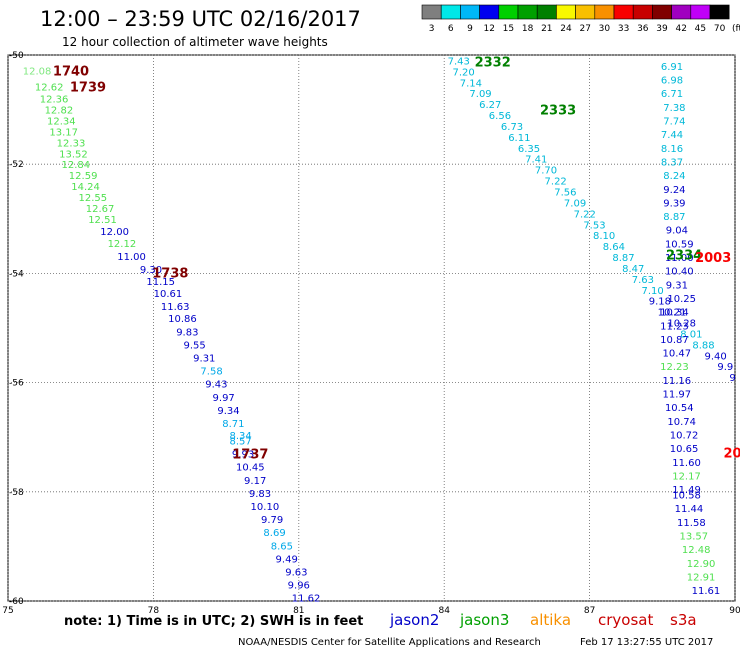  I want to click on swh-point-label: 12.59, so click(83, 176).